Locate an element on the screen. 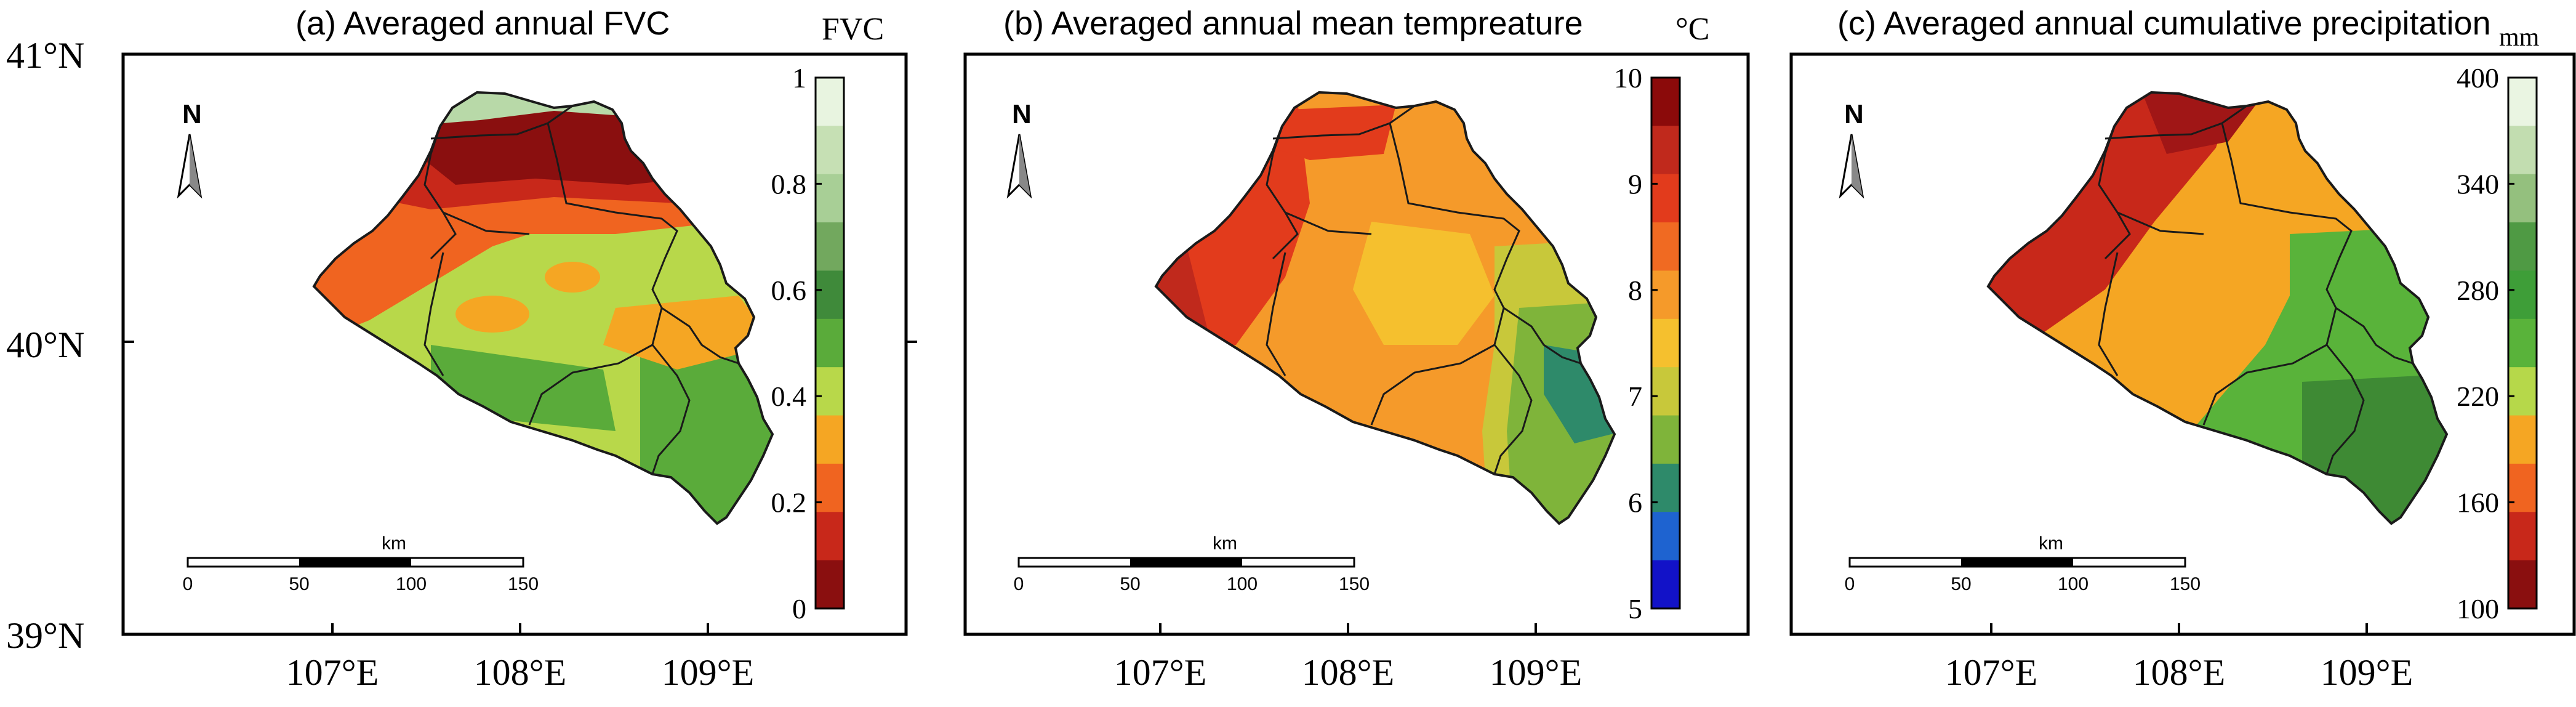 The height and width of the screenshot is (707, 2576). panel-c-lon-107: 107°E is located at coordinates (1992, 672).